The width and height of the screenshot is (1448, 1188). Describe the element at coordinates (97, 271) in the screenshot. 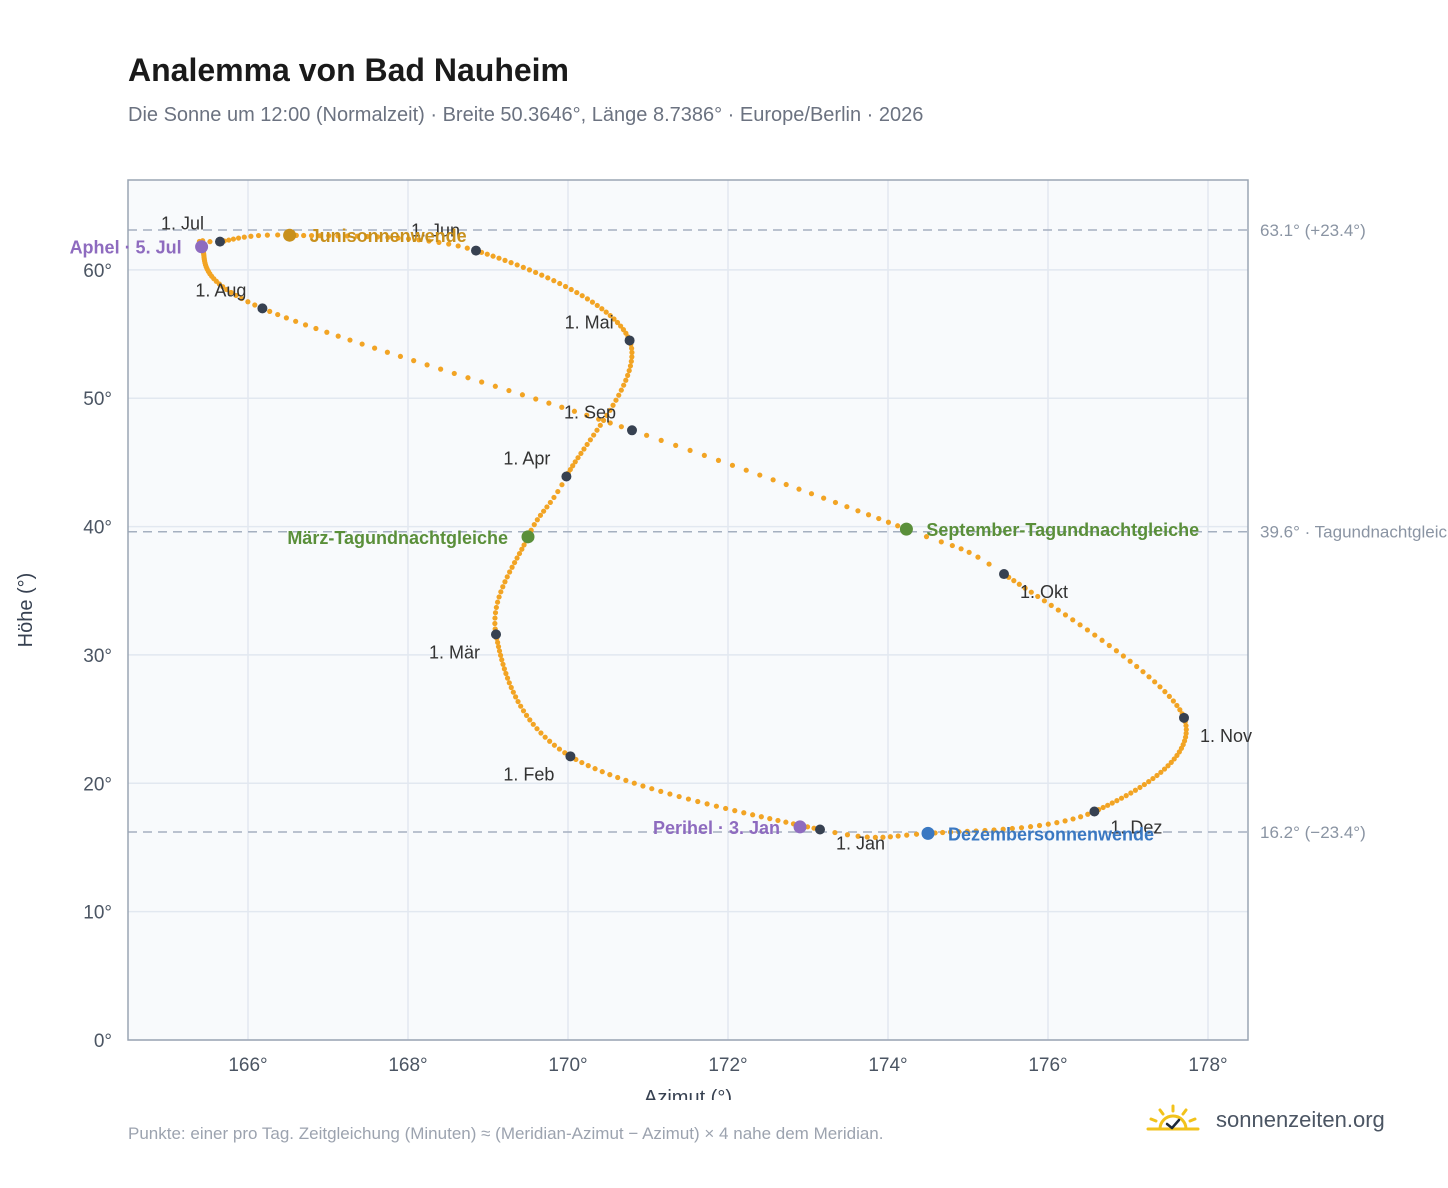

I see `y-tick-label: 60°` at that location.